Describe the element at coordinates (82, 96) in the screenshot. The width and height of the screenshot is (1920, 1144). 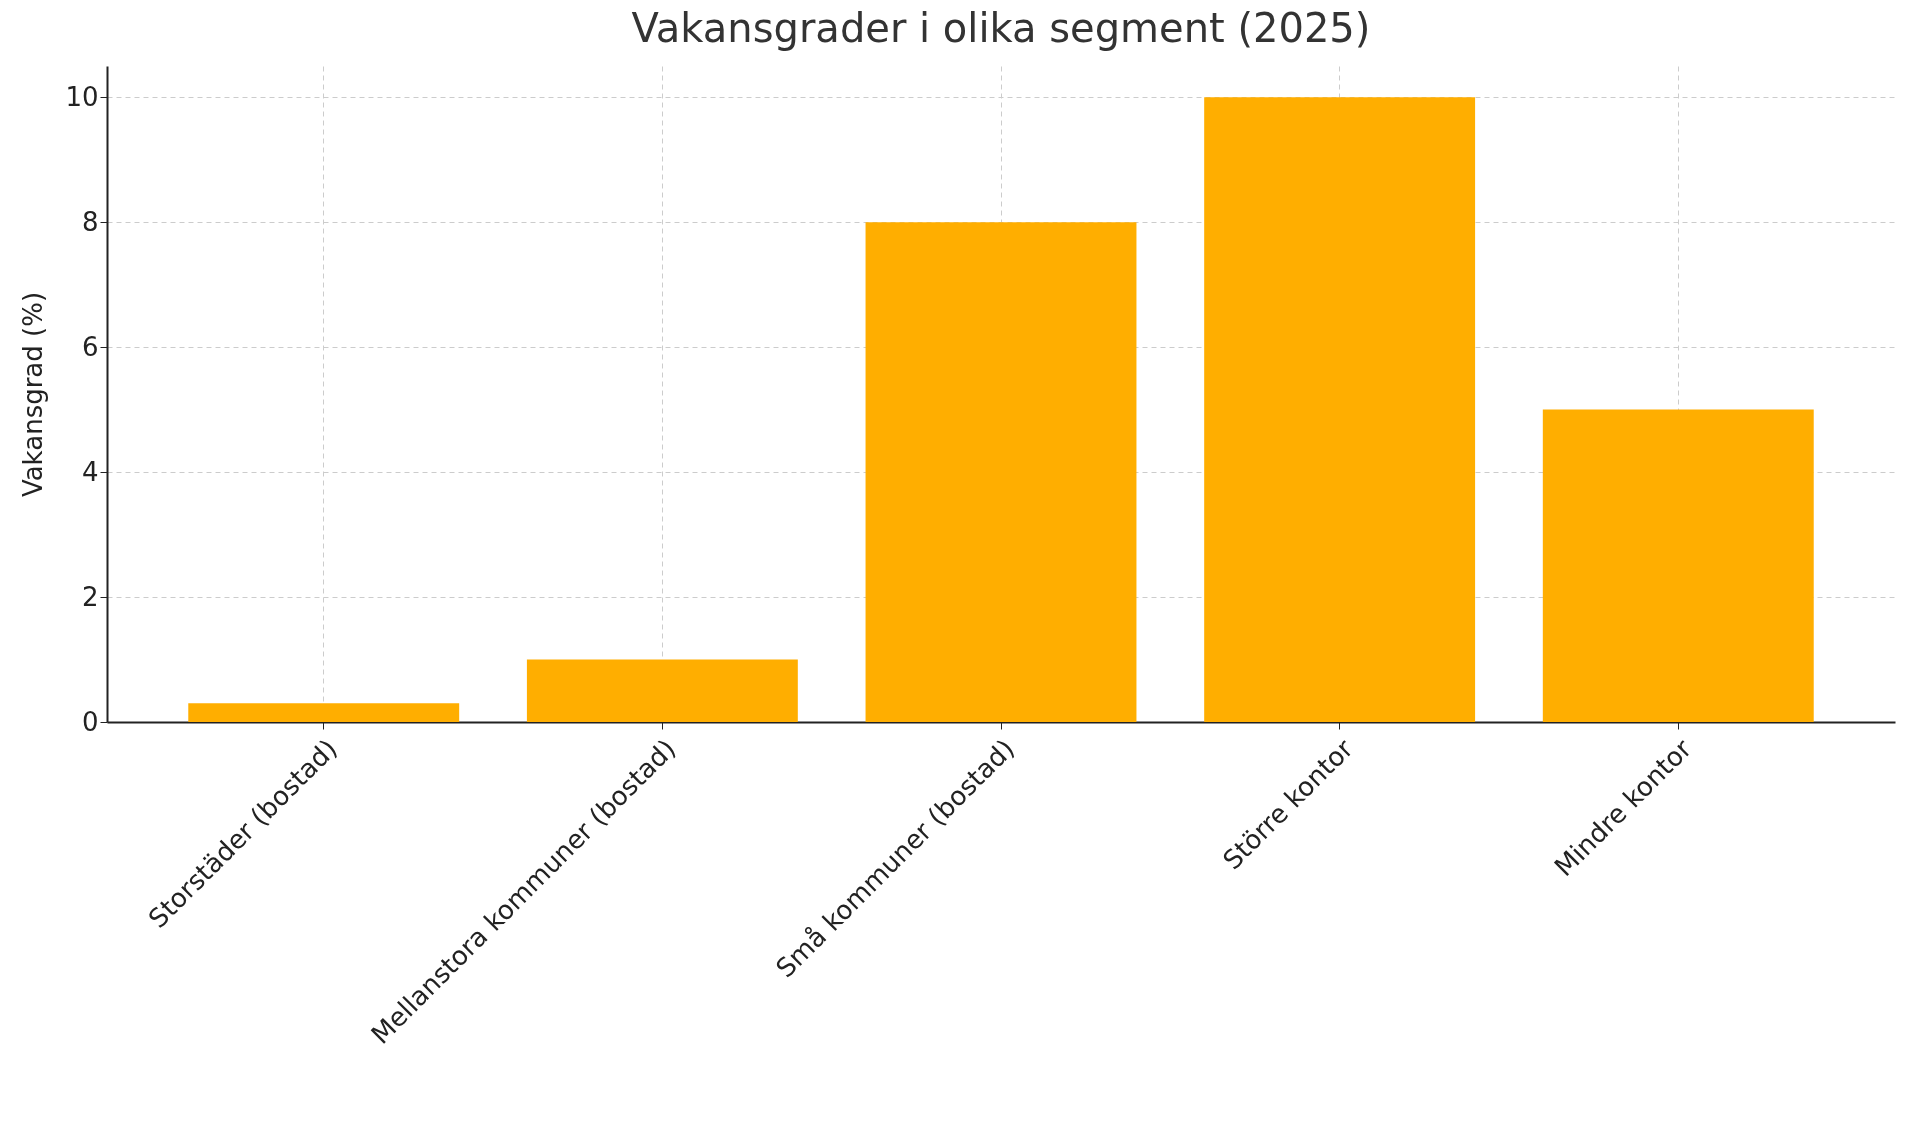
I see `y-tick-label: 10` at that location.